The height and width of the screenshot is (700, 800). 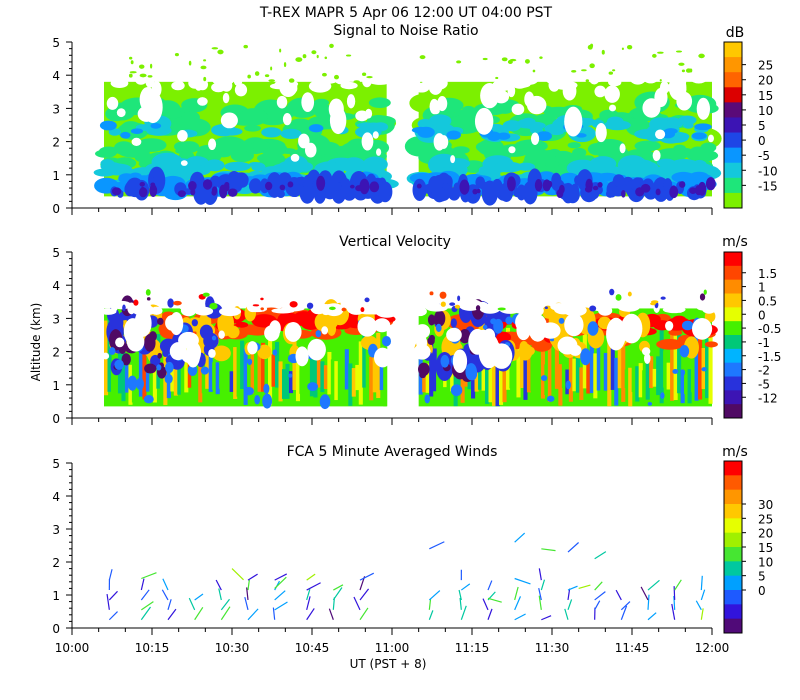 What do you see at coordinates (312, 648) in the screenshot?
I see `x-tick-label: 10:45` at bounding box center [312, 648].